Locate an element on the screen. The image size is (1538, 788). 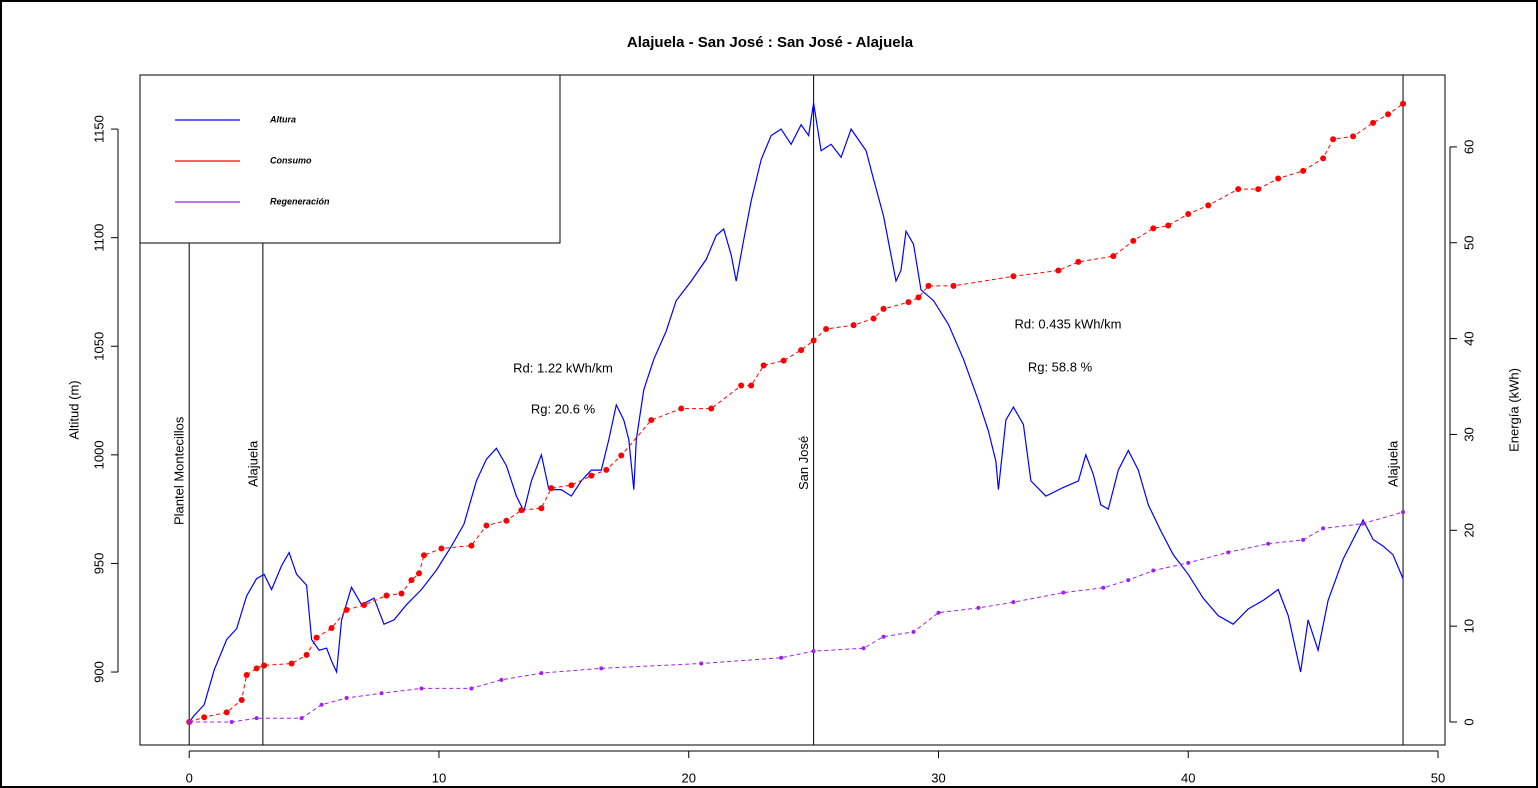
marker-label: San José is located at coordinates (803, 463).